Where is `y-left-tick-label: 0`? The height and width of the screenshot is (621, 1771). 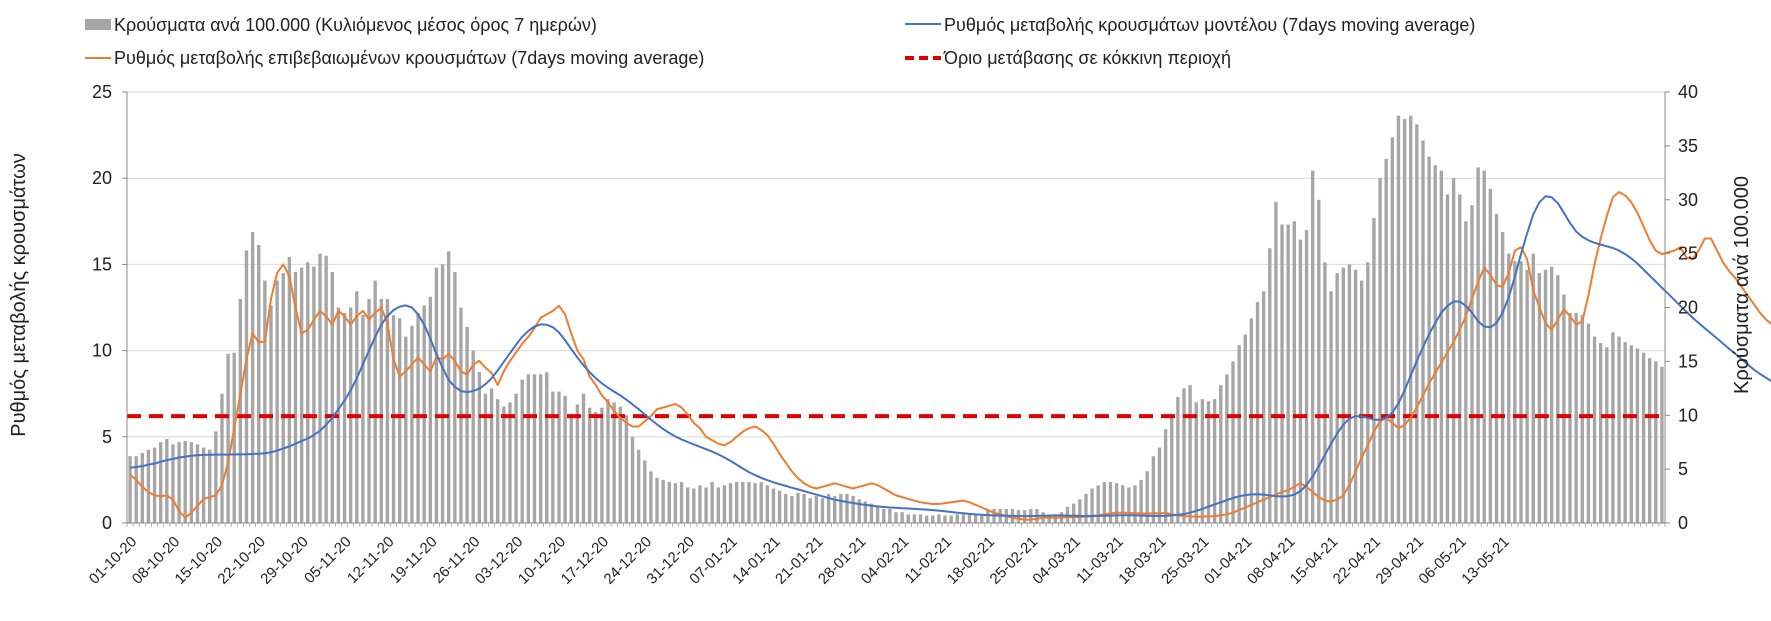
y-left-tick-label: 0 is located at coordinates (107, 523).